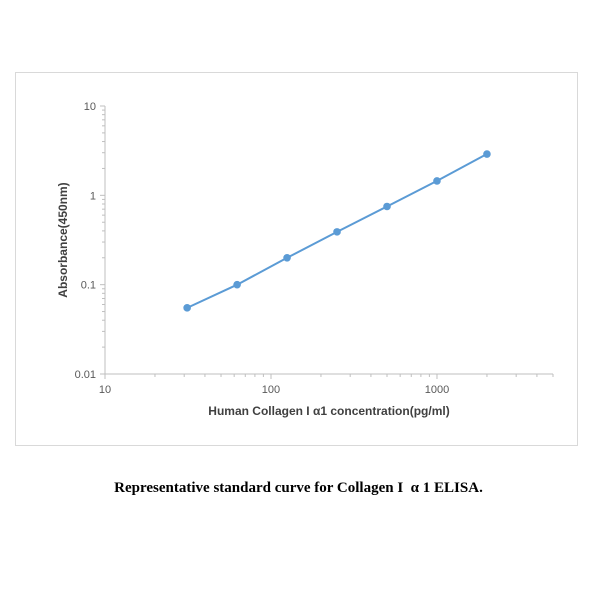 This screenshot has width=597, height=597. Describe the element at coordinates (93, 196) in the screenshot. I see `y-tick-label: 1` at that location.